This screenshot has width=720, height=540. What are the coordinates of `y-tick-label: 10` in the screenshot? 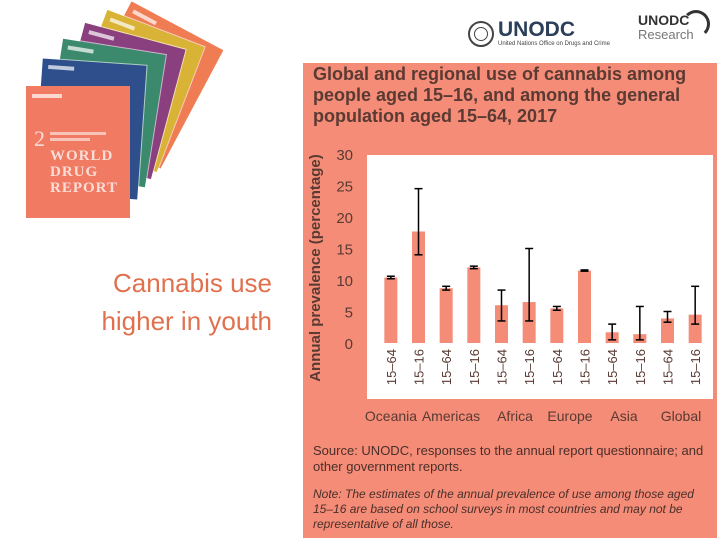 It's located at (344, 281).